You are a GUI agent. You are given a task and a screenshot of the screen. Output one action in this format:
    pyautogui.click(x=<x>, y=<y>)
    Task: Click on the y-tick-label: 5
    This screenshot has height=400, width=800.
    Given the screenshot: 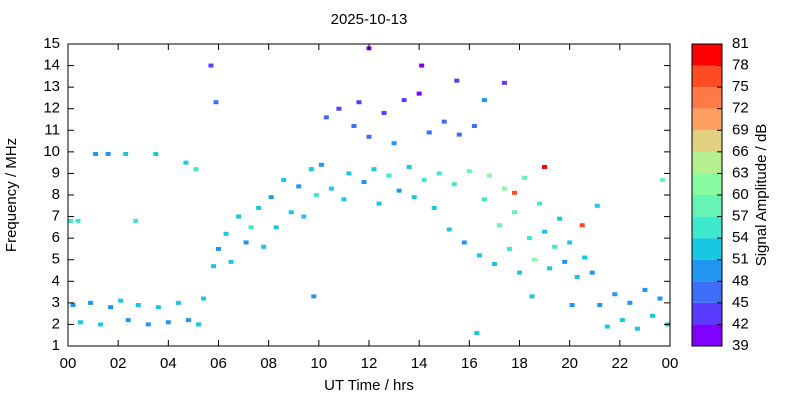 What is the action you would take?
    pyautogui.click(x=56, y=259)
    